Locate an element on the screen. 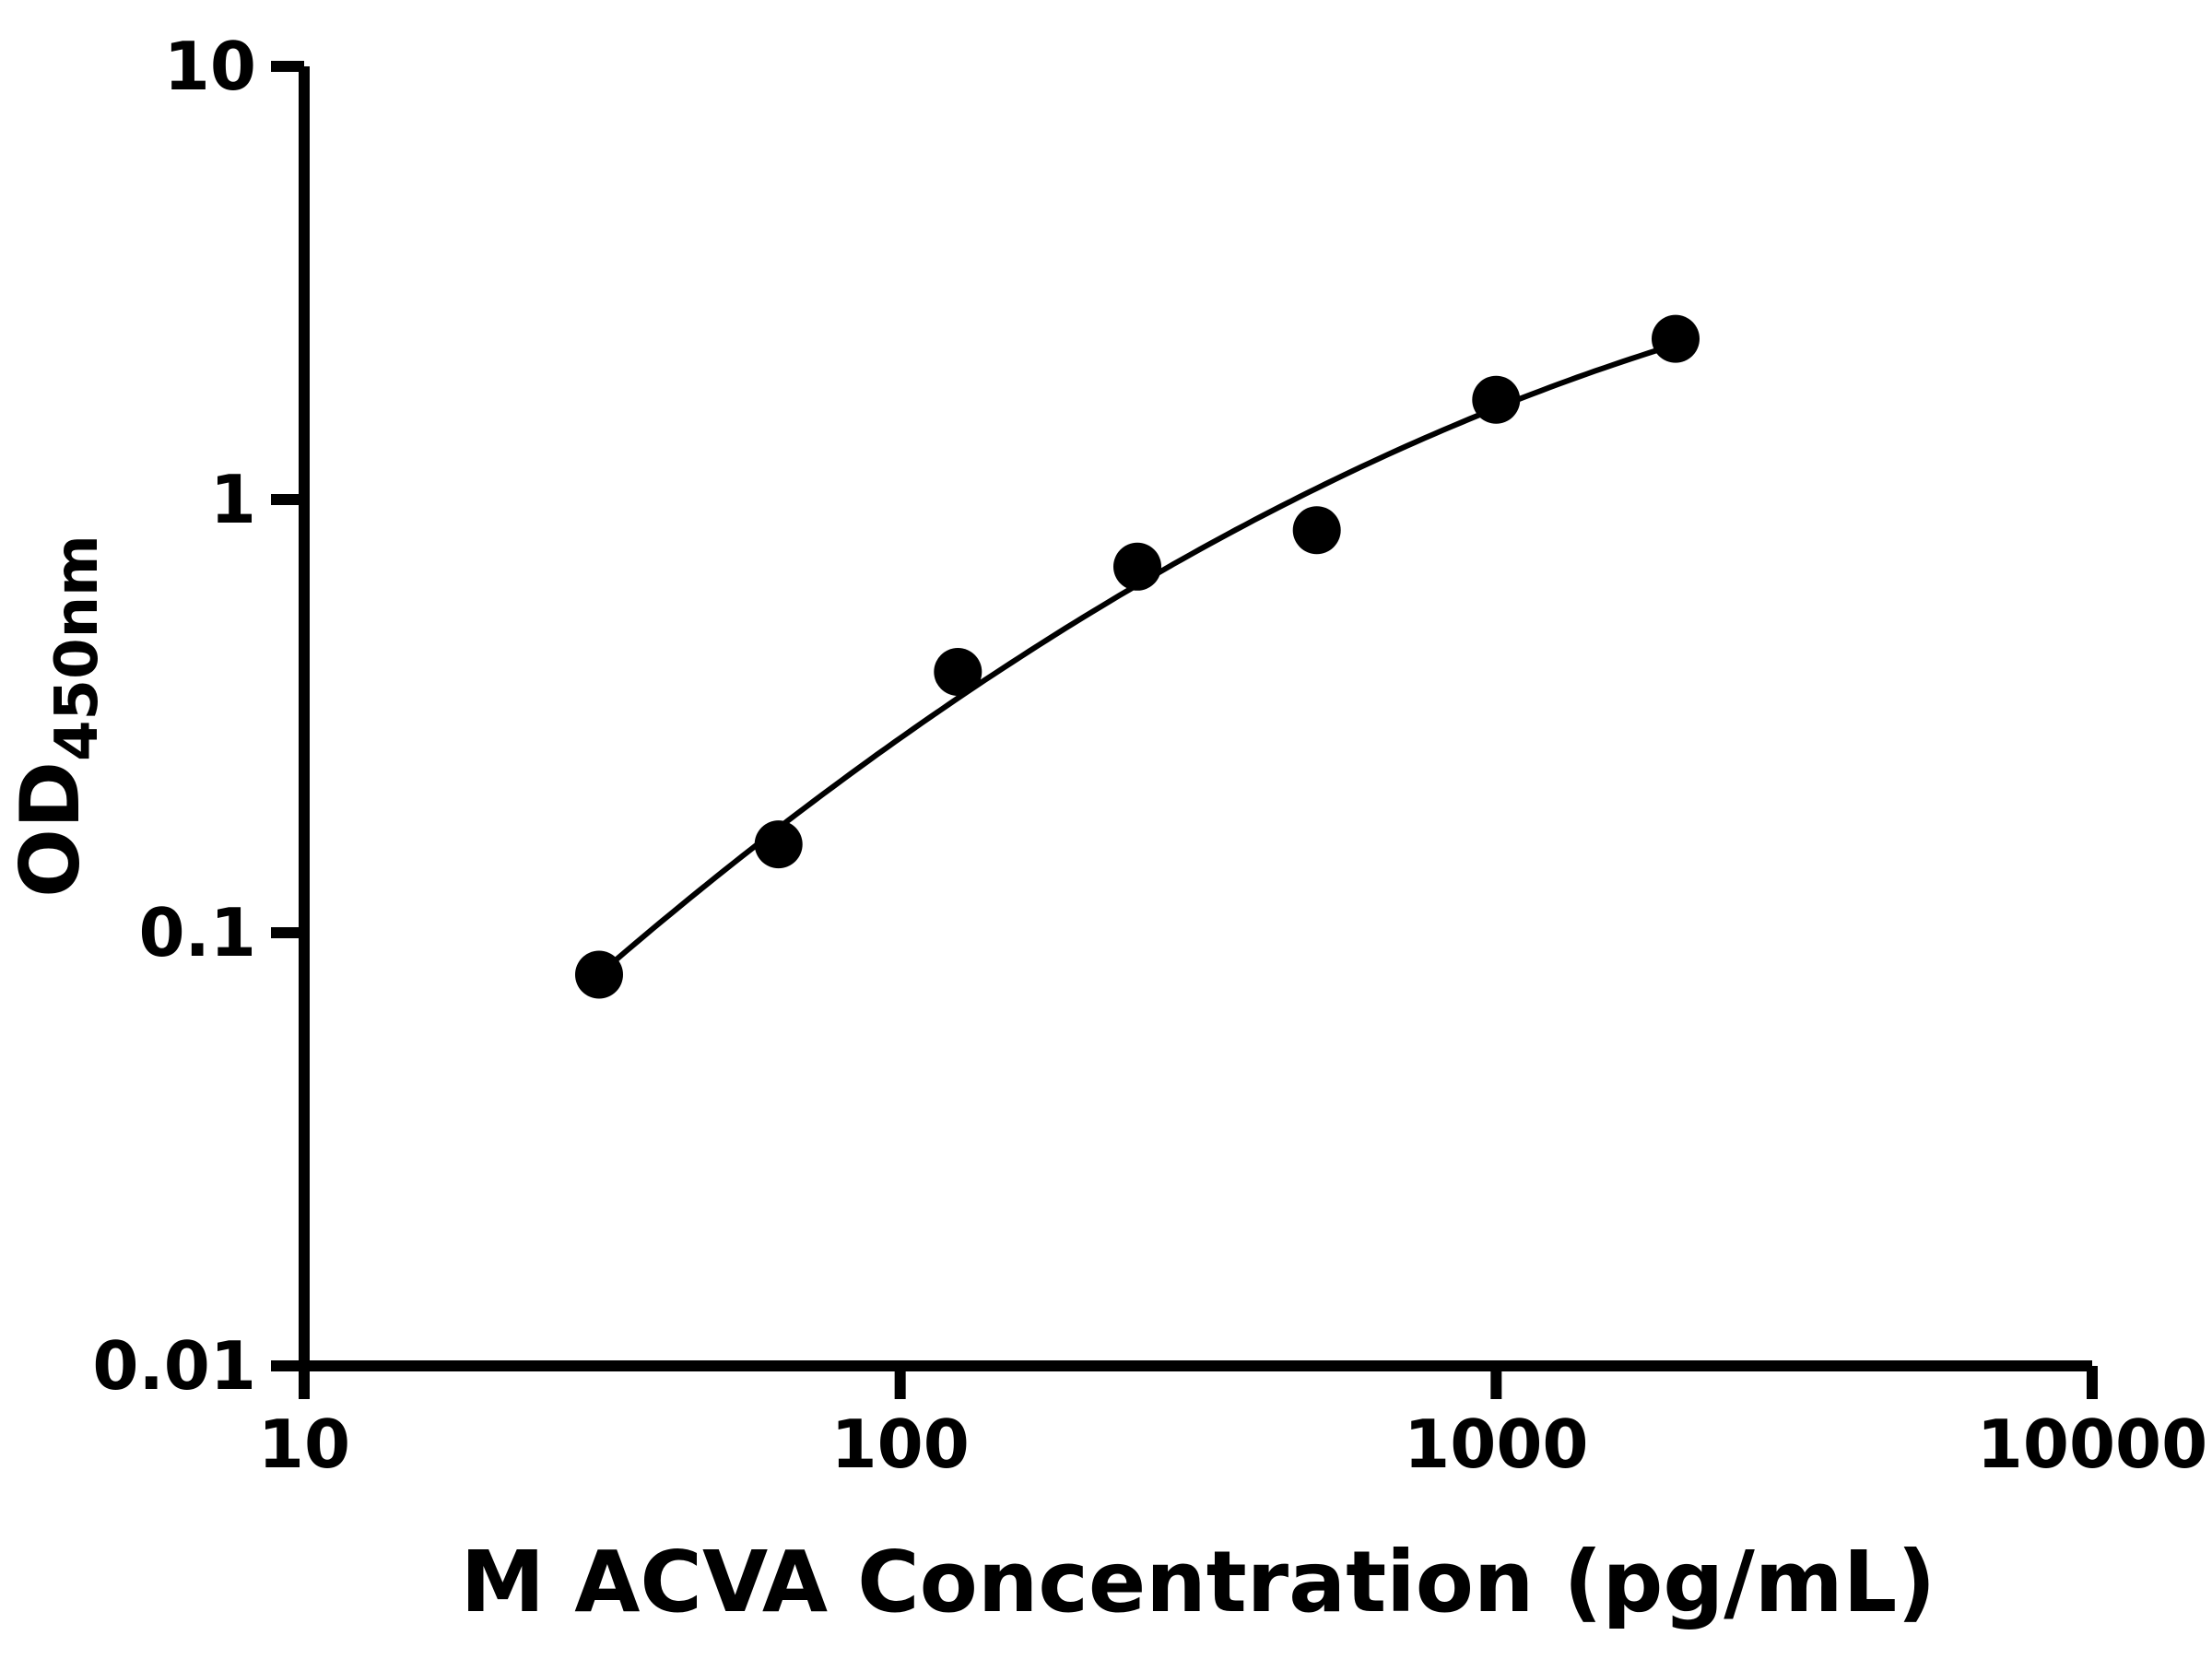 Image resolution: width=2212 pixels, height=1659 pixels. x-axis-tick-label: 1000 is located at coordinates (1496, 1444).